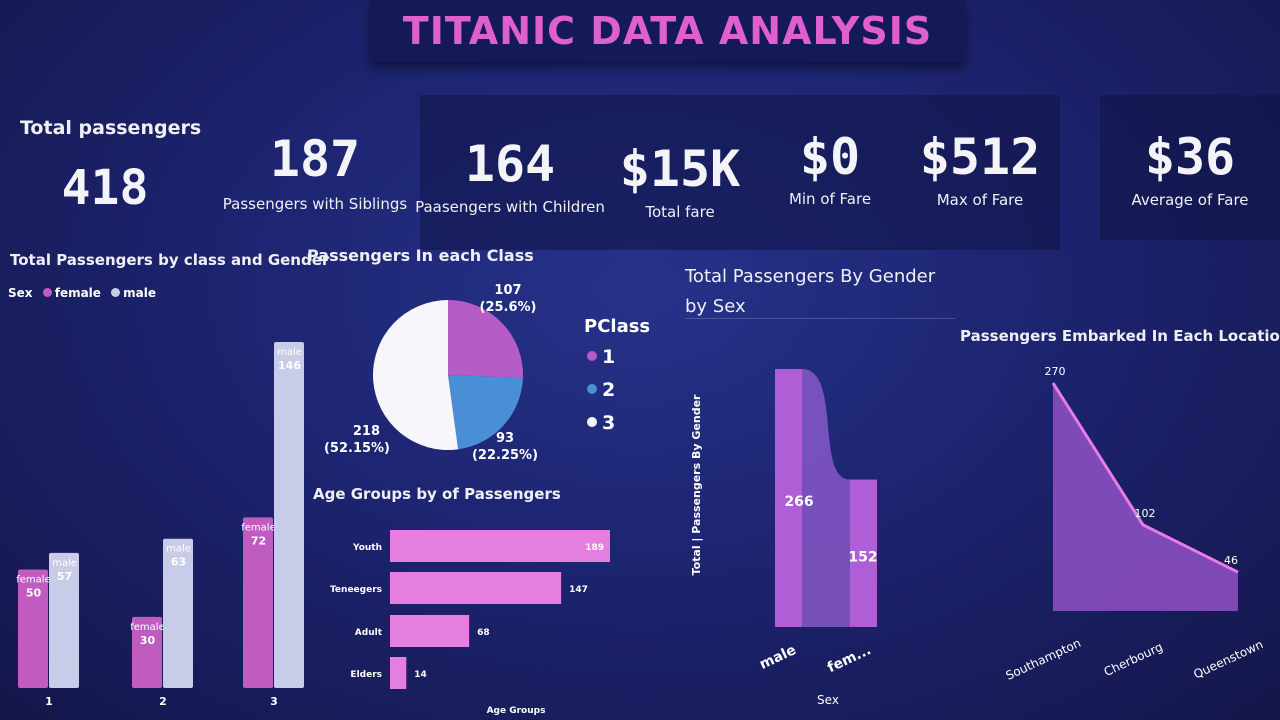  I want to click on gender-y-axis-label: Total | Passengers By Gender, so click(696, 484).